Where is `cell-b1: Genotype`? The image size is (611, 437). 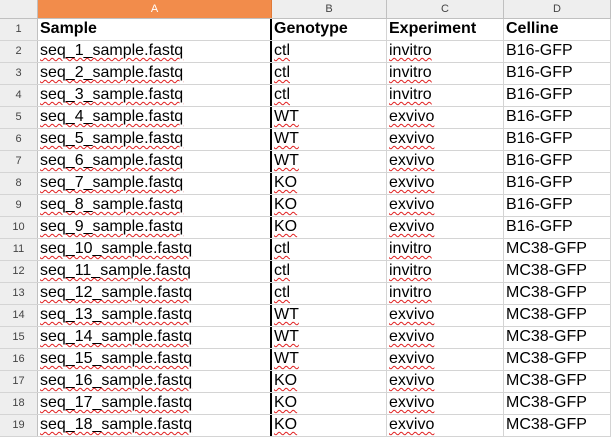 cell-b1: Genotype is located at coordinates (329, 29).